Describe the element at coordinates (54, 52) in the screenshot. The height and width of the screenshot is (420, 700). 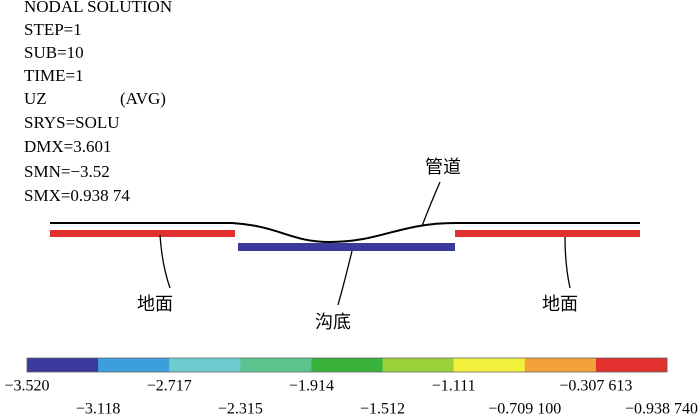
I see `info-line: SUB=10` at that location.